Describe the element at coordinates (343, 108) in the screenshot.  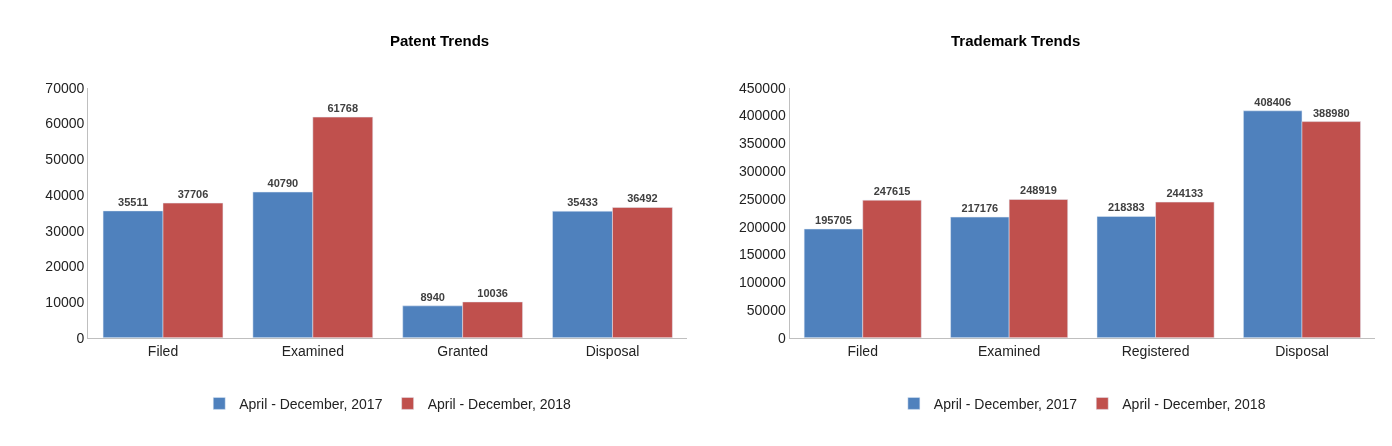
I see `data-label: 61768` at that location.